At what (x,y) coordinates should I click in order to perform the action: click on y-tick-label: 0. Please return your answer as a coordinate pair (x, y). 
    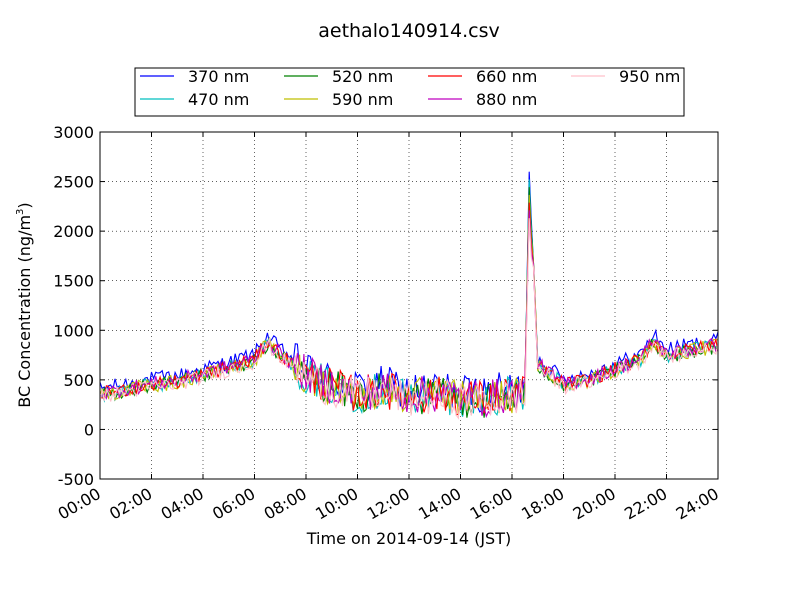
    Looking at the image, I should click on (89, 429).